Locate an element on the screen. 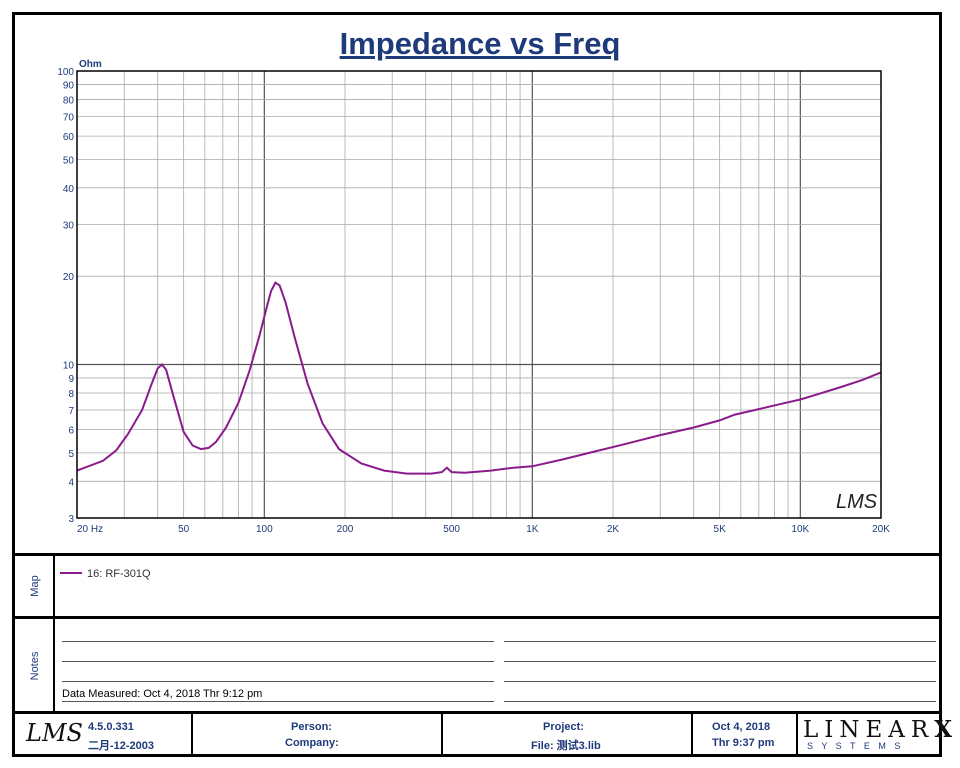  legend-line is located at coordinates (71, 573).